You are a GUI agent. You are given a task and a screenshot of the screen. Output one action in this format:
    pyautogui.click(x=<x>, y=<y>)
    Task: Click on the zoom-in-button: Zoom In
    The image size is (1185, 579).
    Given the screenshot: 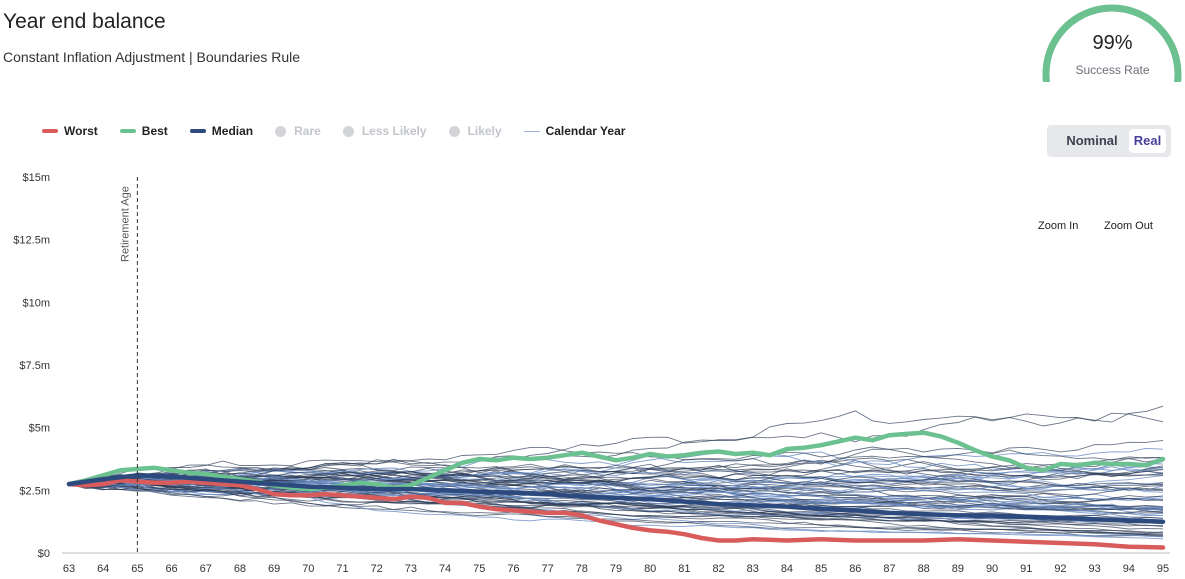 What is the action you would take?
    pyautogui.click(x=1058, y=226)
    